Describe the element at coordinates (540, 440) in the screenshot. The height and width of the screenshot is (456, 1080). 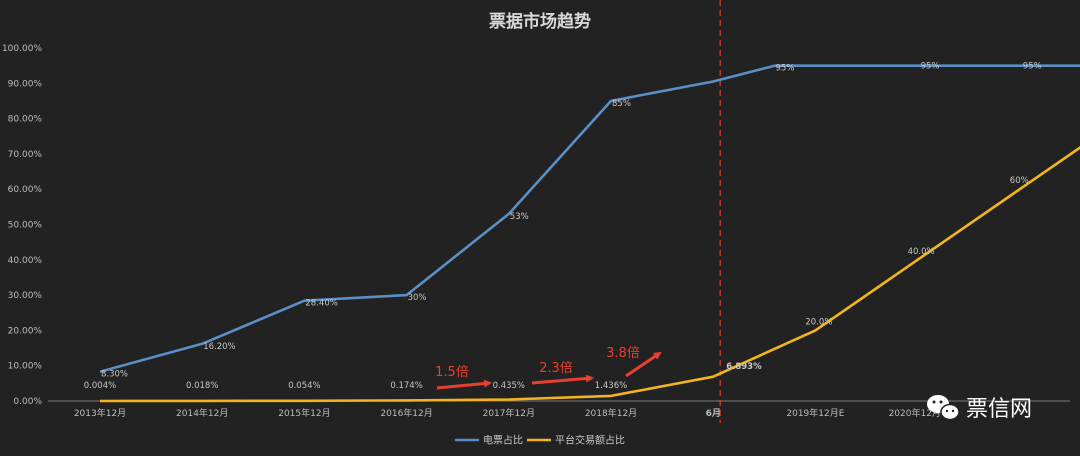
I see `legend: 电票占比 平台交易额占比` at that location.